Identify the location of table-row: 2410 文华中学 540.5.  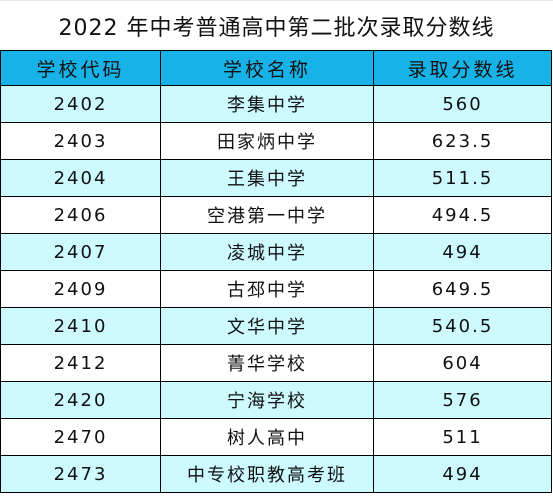
(276, 326).